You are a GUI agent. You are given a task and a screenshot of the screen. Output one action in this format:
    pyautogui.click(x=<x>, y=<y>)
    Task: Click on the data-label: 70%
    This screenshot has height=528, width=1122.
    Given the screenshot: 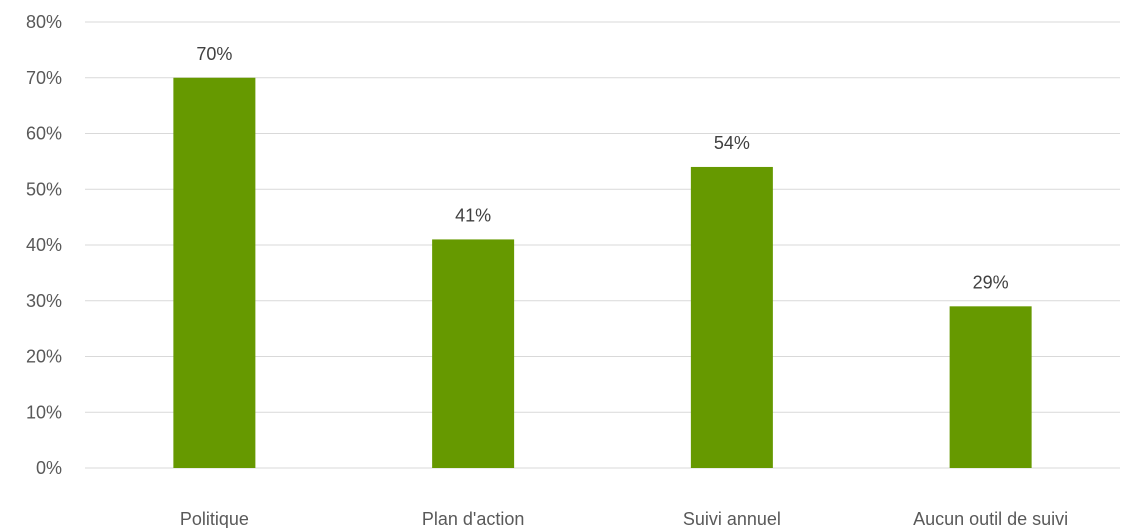 What is the action you would take?
    pyautogui.click(x=214, y=54)
    